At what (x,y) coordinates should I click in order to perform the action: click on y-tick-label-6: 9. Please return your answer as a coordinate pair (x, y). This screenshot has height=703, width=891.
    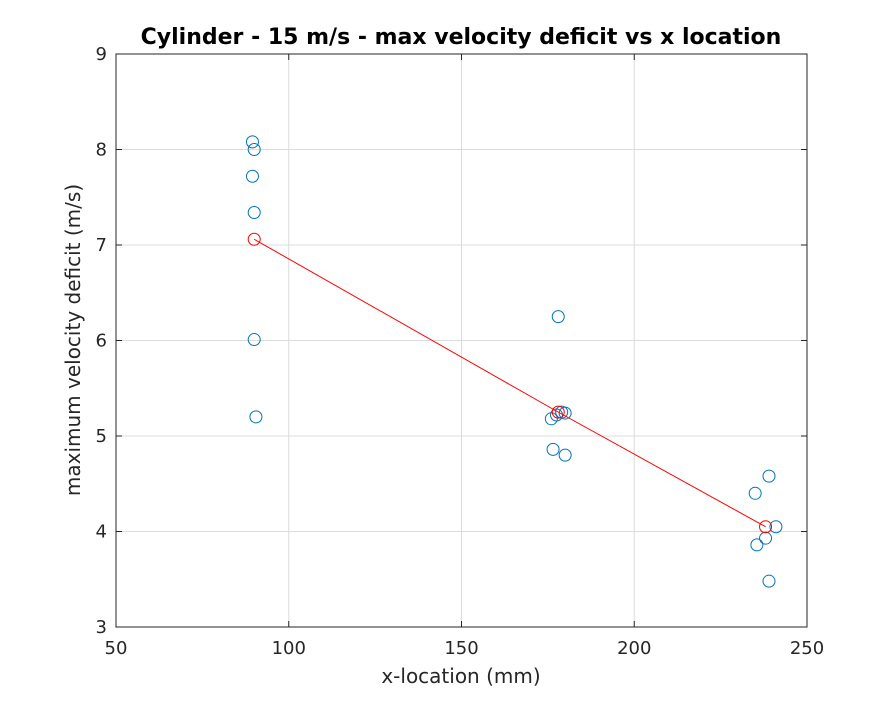
    Looking at the image, I should click on (101, 54).